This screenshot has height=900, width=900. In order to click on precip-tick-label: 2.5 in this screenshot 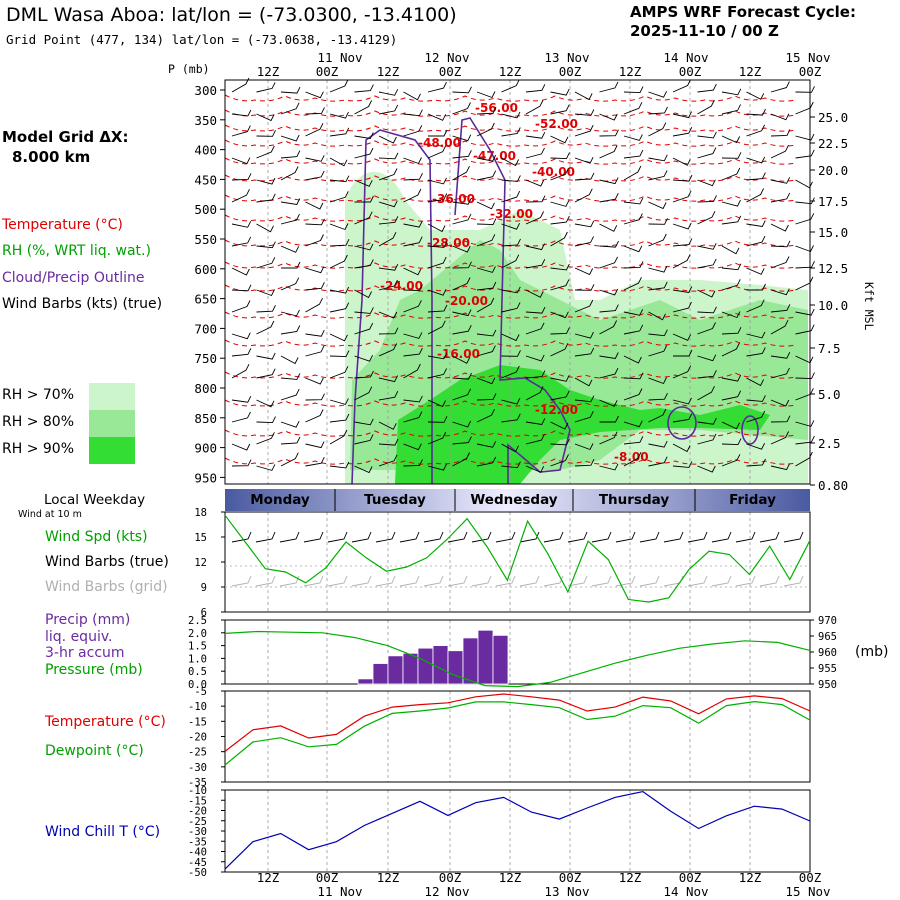, I will do `click(197, 621)`.